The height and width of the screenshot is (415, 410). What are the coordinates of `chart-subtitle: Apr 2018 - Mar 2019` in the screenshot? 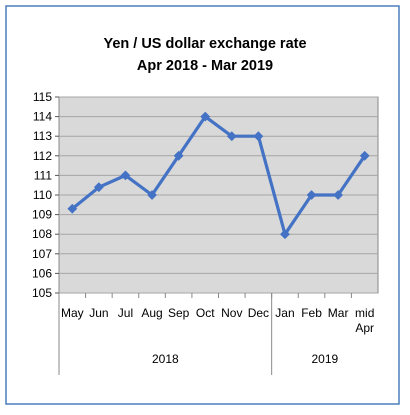 It's located at (205, 66).